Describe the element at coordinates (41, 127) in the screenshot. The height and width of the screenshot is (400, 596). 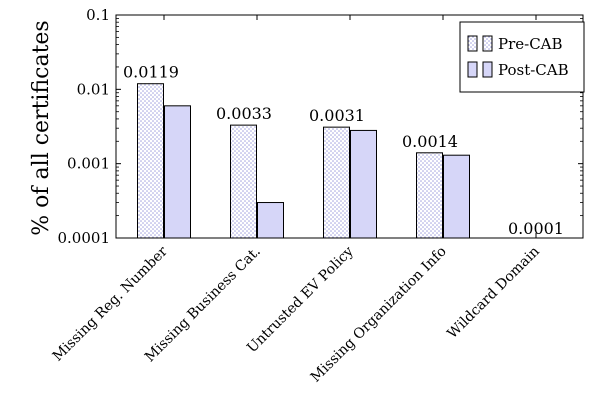
I see `y-axis-label: % of all certificates` at that location.